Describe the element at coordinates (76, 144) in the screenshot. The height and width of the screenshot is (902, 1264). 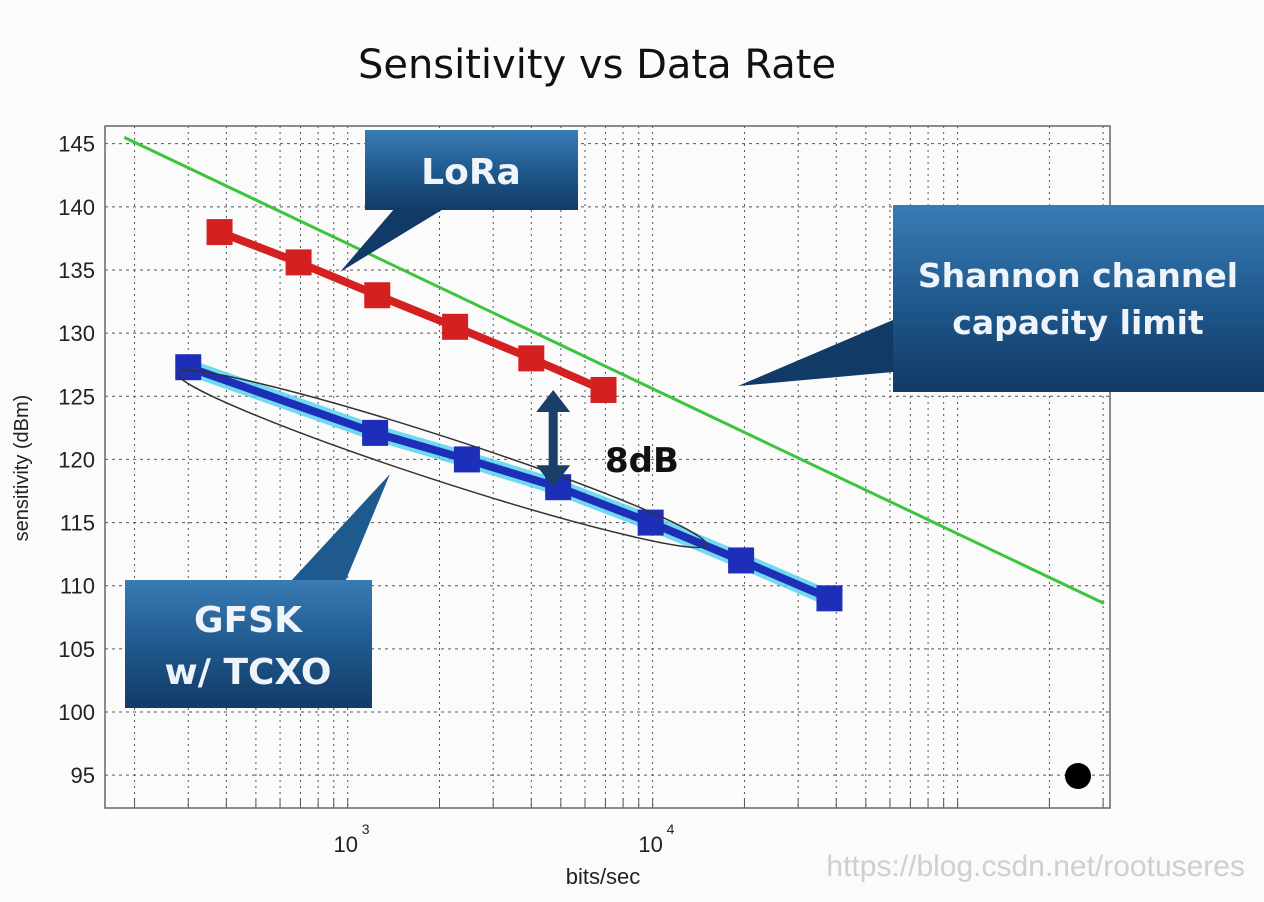
I see `y-tick-label: 145` at that location.